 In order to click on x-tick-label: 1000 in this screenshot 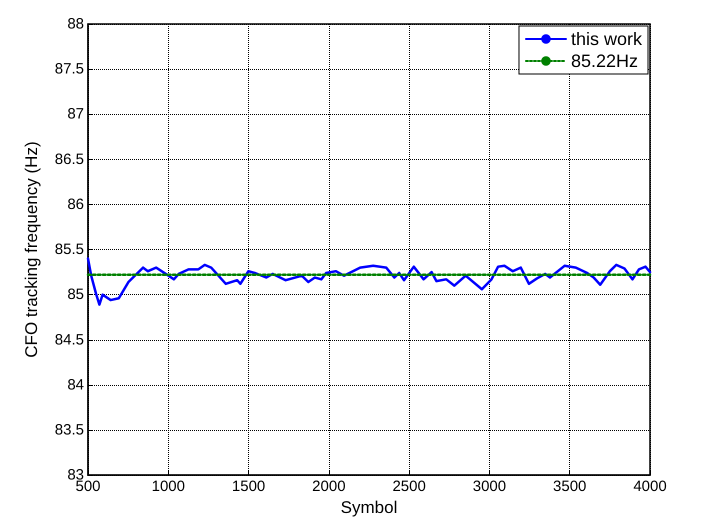, I will do `click(168, 487)`.